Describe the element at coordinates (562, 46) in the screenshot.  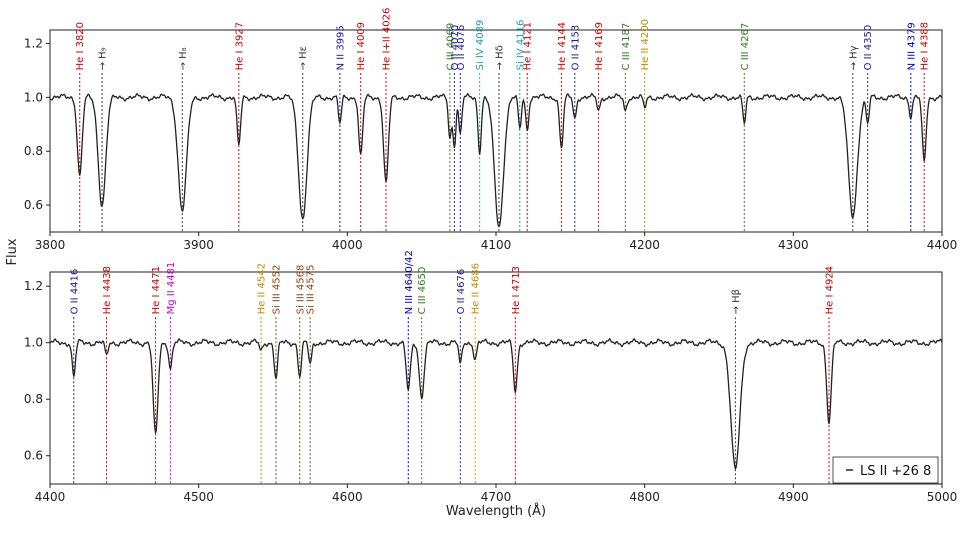
I see `line-label: He I 4144` at that location.